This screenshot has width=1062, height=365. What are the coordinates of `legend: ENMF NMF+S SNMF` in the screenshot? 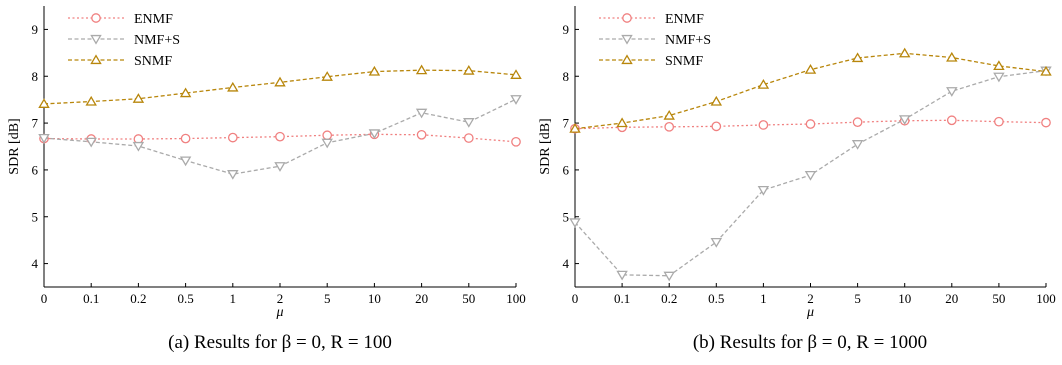 It's located at (655, 40).